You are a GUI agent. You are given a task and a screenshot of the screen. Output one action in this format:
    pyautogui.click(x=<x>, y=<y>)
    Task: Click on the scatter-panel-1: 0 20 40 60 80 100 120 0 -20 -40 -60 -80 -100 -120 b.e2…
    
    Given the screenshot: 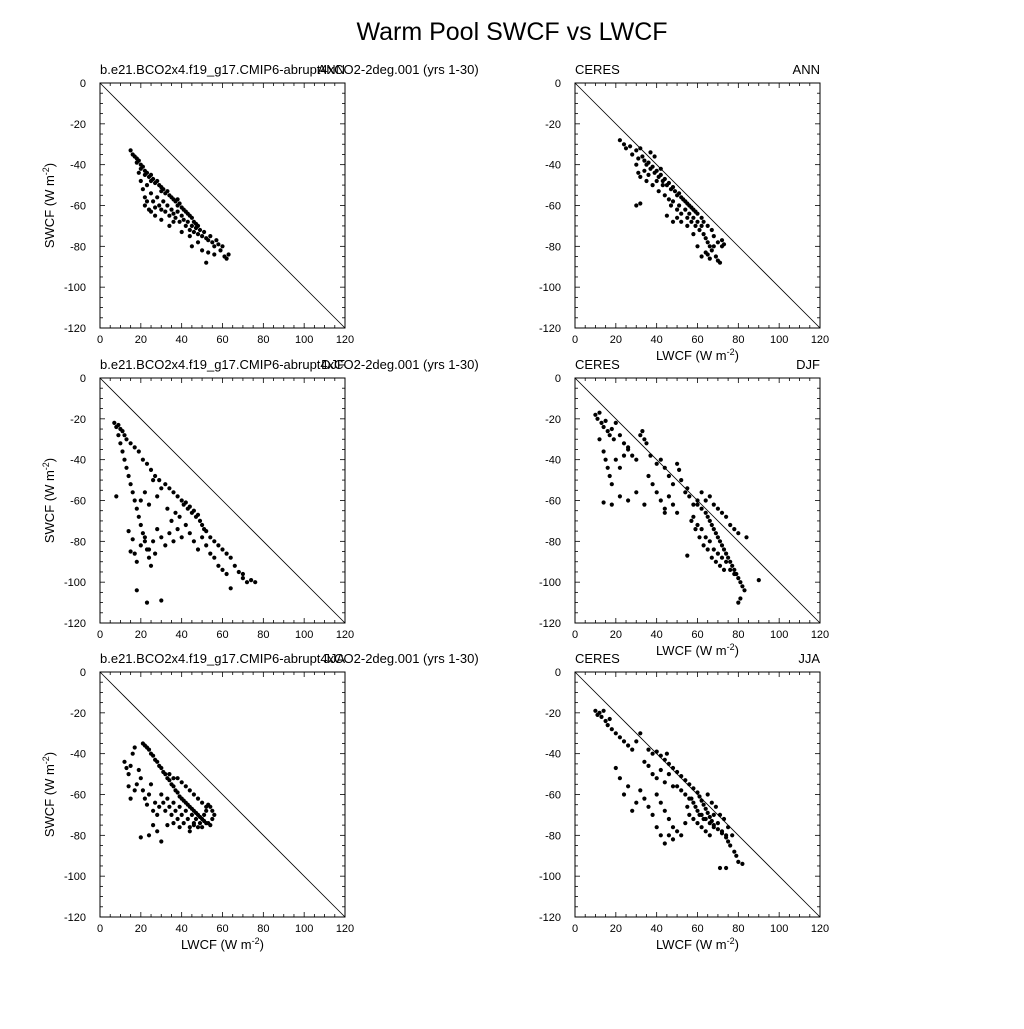 What is the action you would take?
    pyautogui.click(x=260, y=204)
    